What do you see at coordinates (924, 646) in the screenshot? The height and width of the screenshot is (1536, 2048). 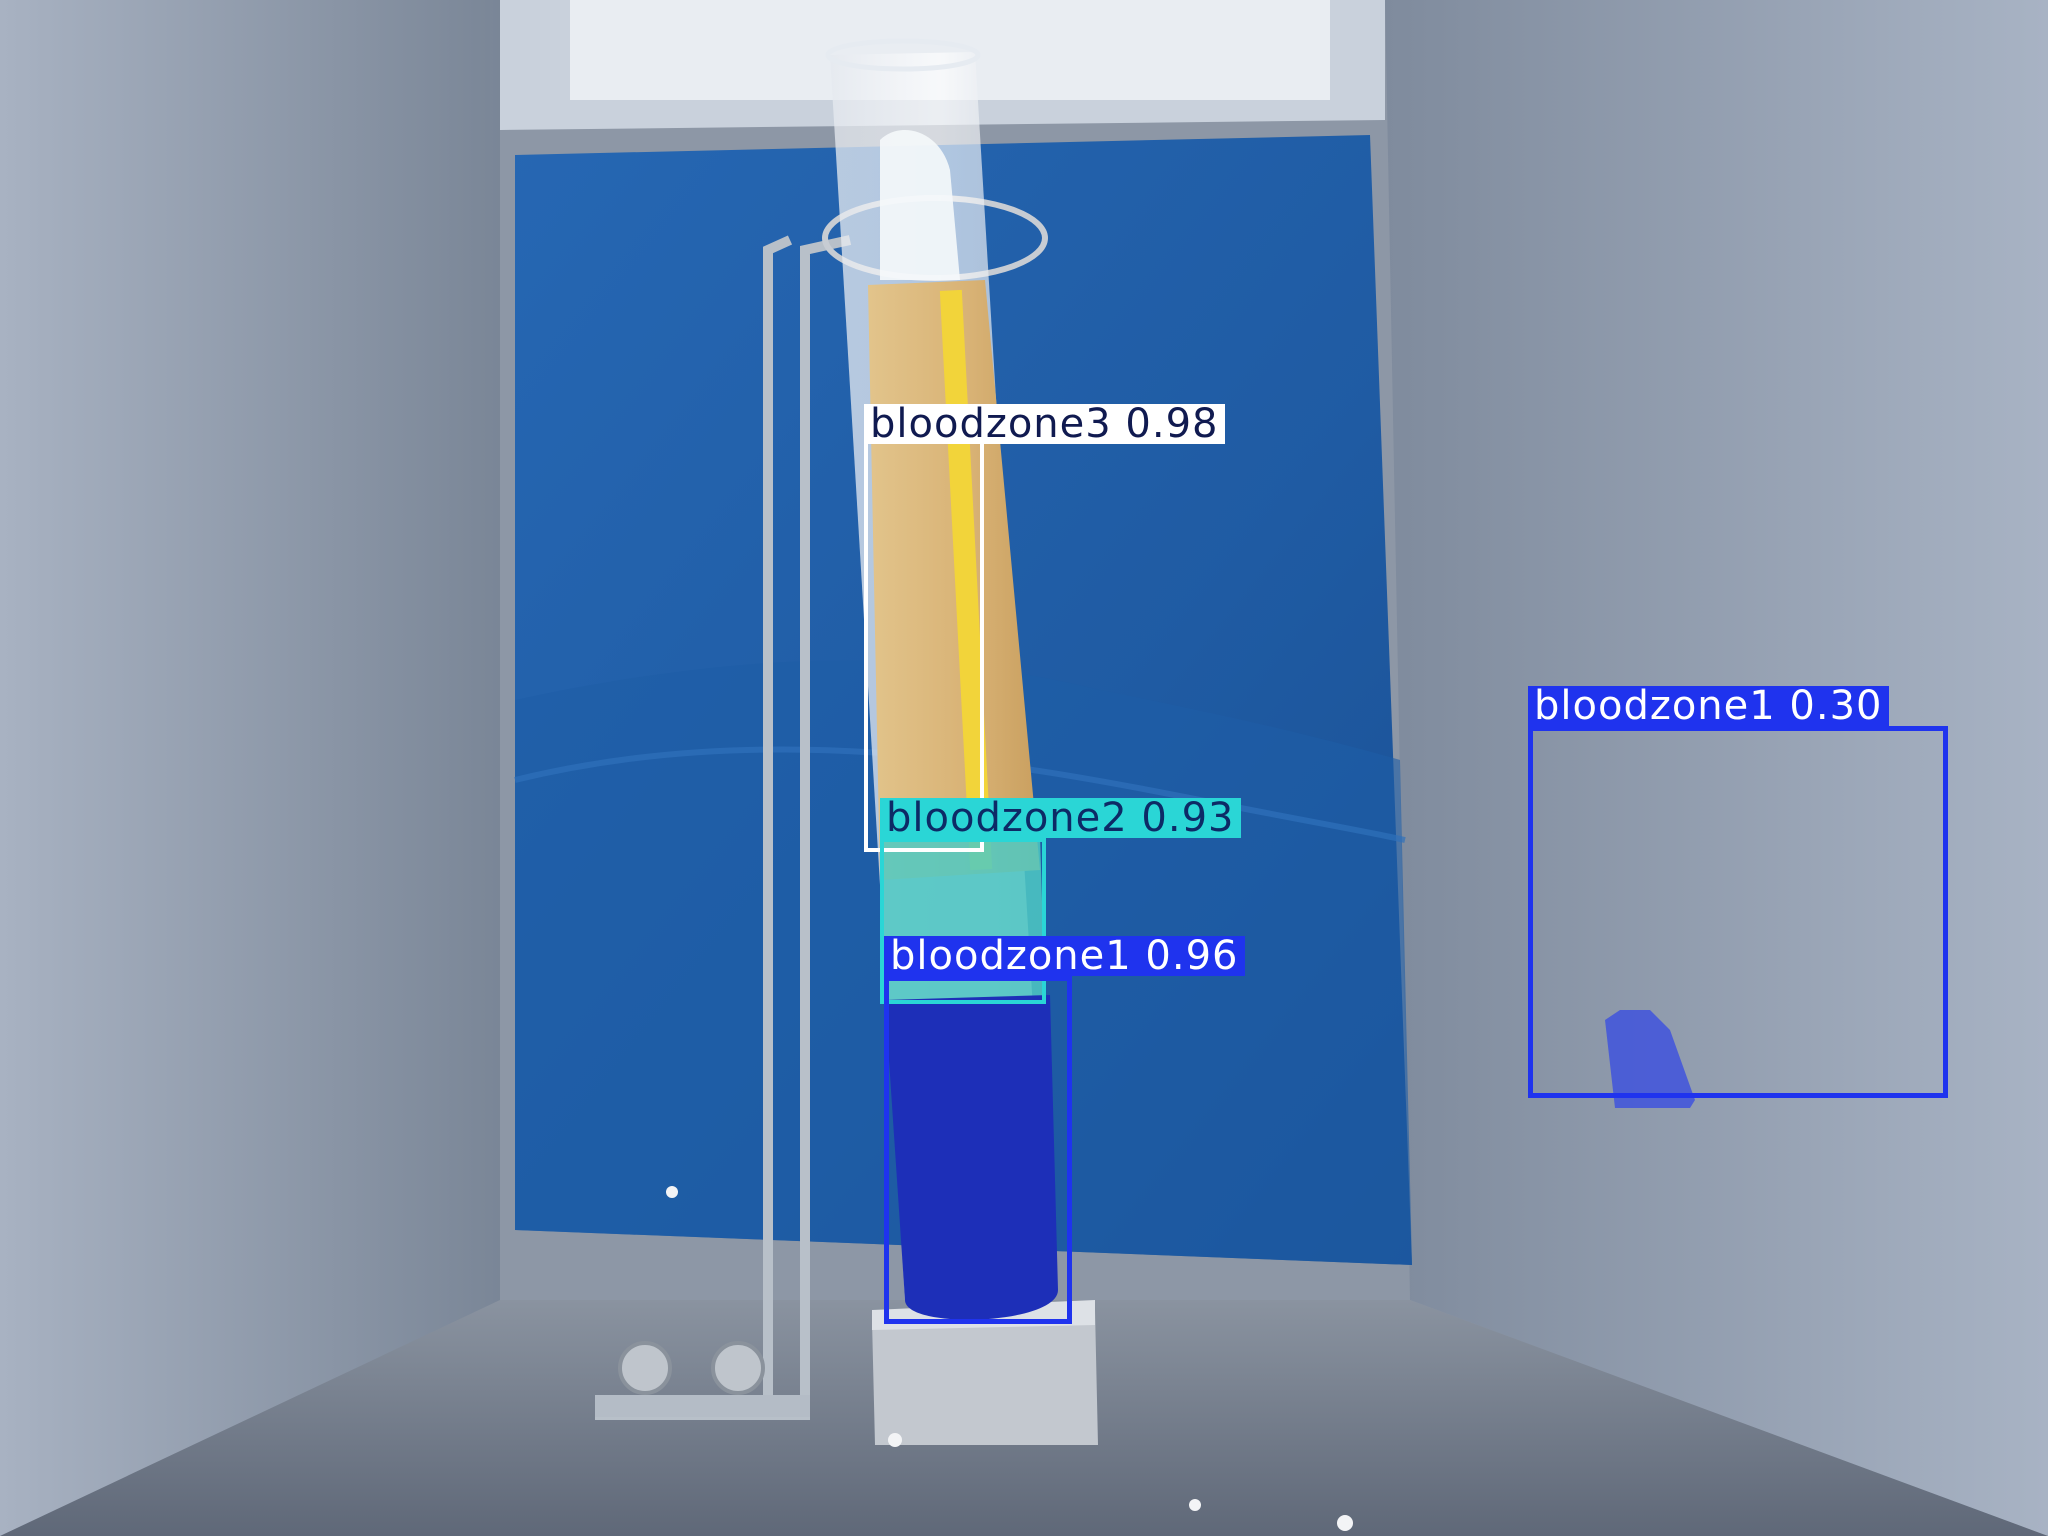 I see `detection-box-bloodzone3` at bounding box center [924, 646].